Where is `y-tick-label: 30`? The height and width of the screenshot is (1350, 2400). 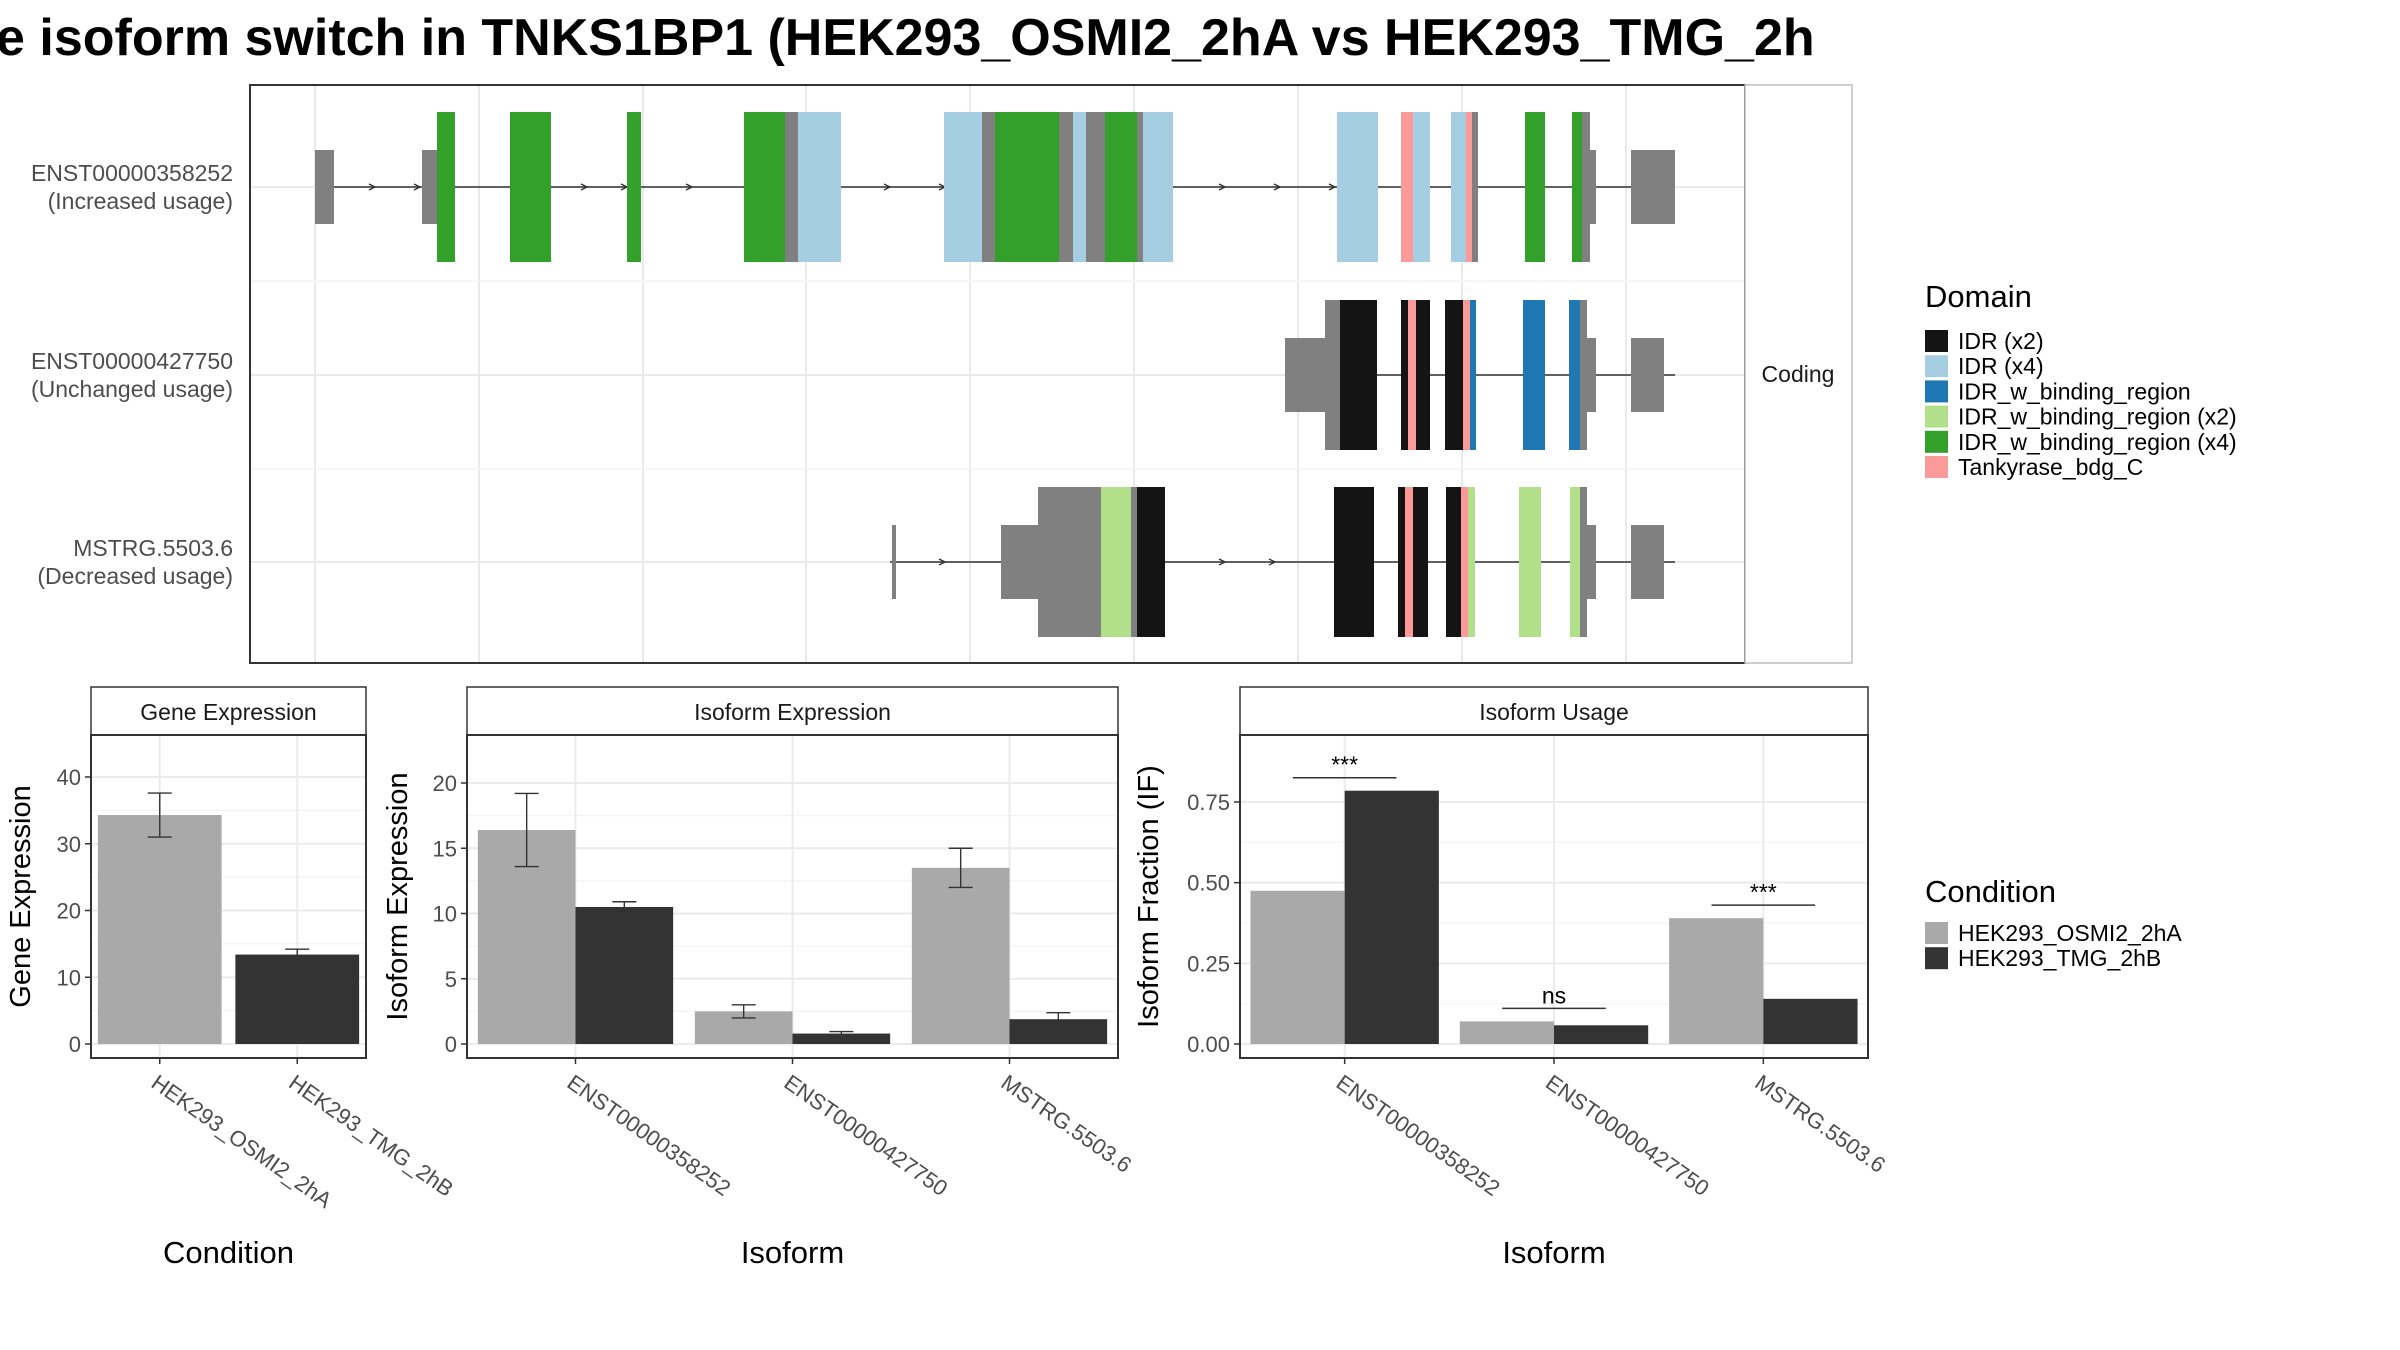
y-tick-label: 30 is located at coordinates (69, 844).